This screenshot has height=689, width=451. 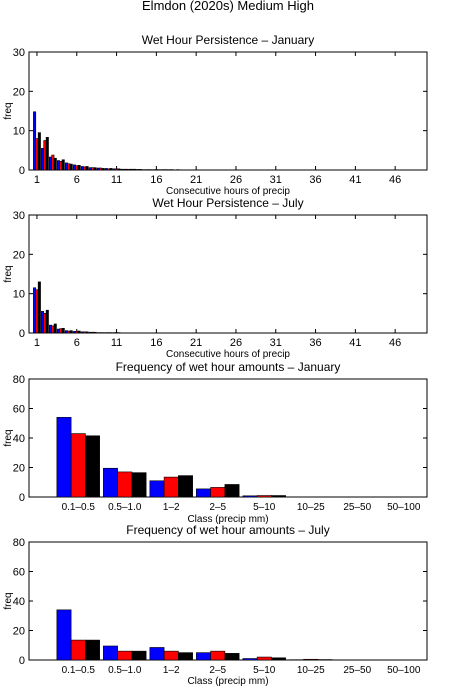 I want to click on x-tick-label: 36, so click(x=315, y=343).